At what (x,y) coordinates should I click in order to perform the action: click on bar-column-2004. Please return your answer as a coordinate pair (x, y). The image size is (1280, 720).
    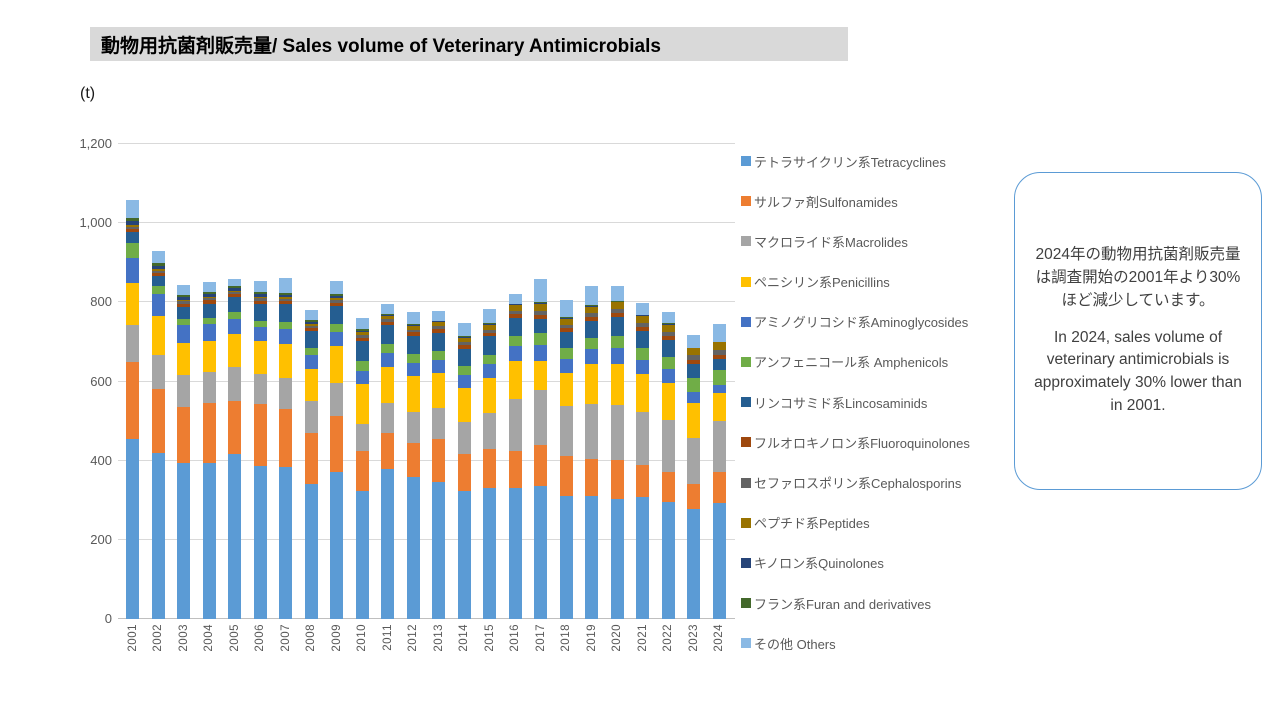
    Looking at the image, I should click on (210, 381).